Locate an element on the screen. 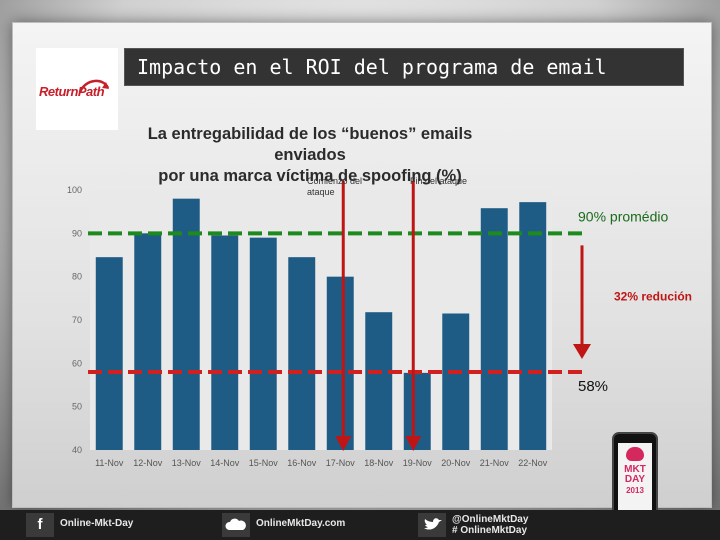 This screenshot has height=540, width=720. y-tick-label: 100 is located at coordinates (74, 190).